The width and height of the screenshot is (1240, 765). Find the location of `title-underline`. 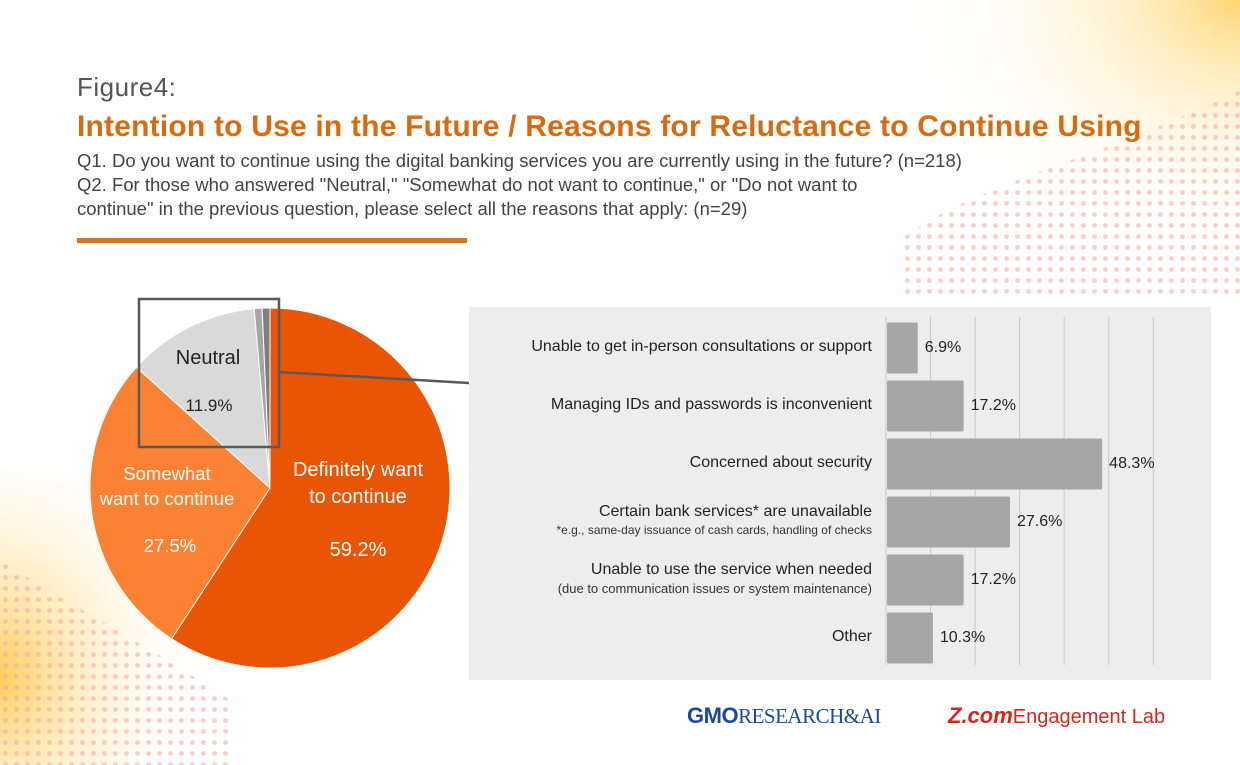

title-underline is located at coordinates (272, 240).